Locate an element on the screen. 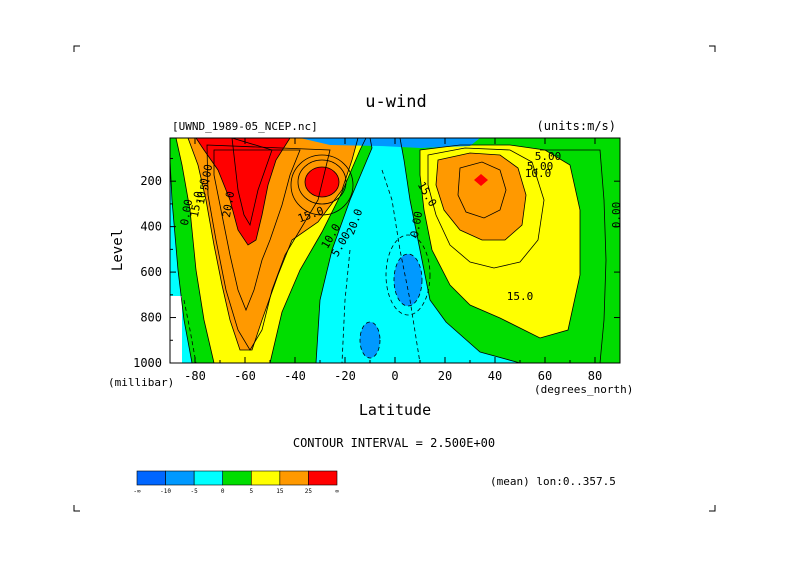 The height and width of the screenshot is (562, 789). x-tick-label: -60 is located at coordinates (245, 376).